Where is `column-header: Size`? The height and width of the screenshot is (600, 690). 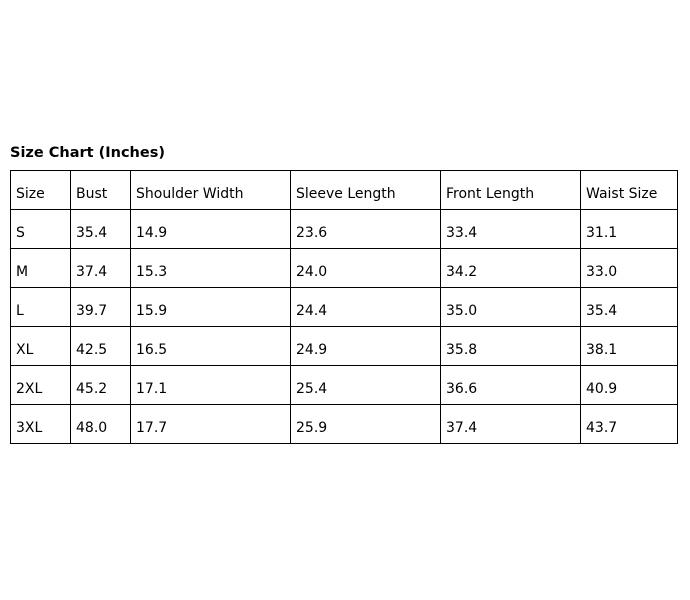 column-header: Size is located at coordinates (40, 190).